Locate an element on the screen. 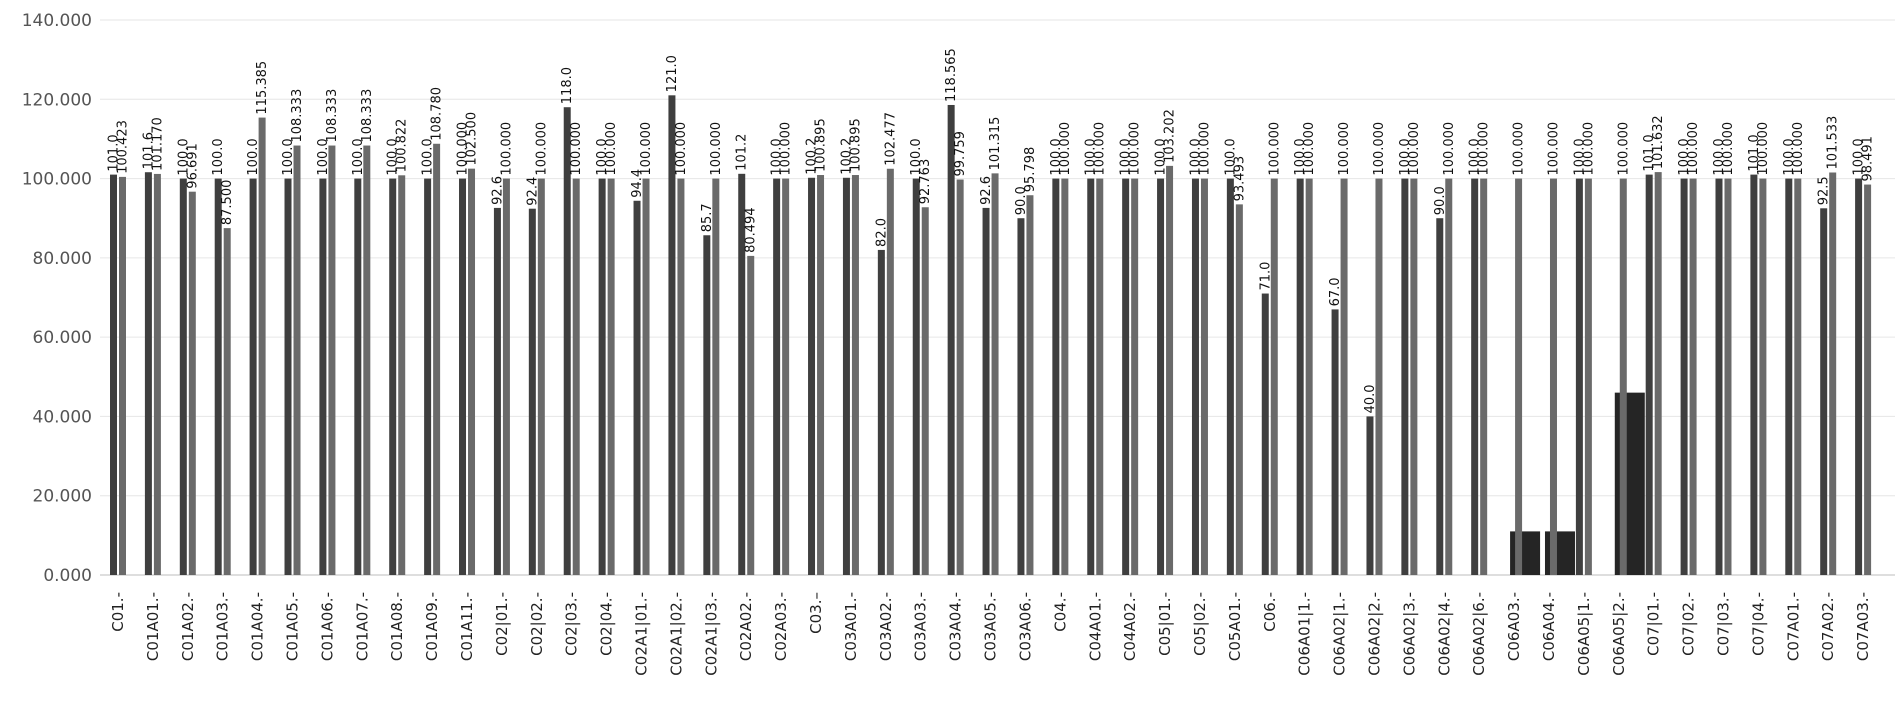  x-tick-label: C02A1|02.- is located at coordinates (676, 634).